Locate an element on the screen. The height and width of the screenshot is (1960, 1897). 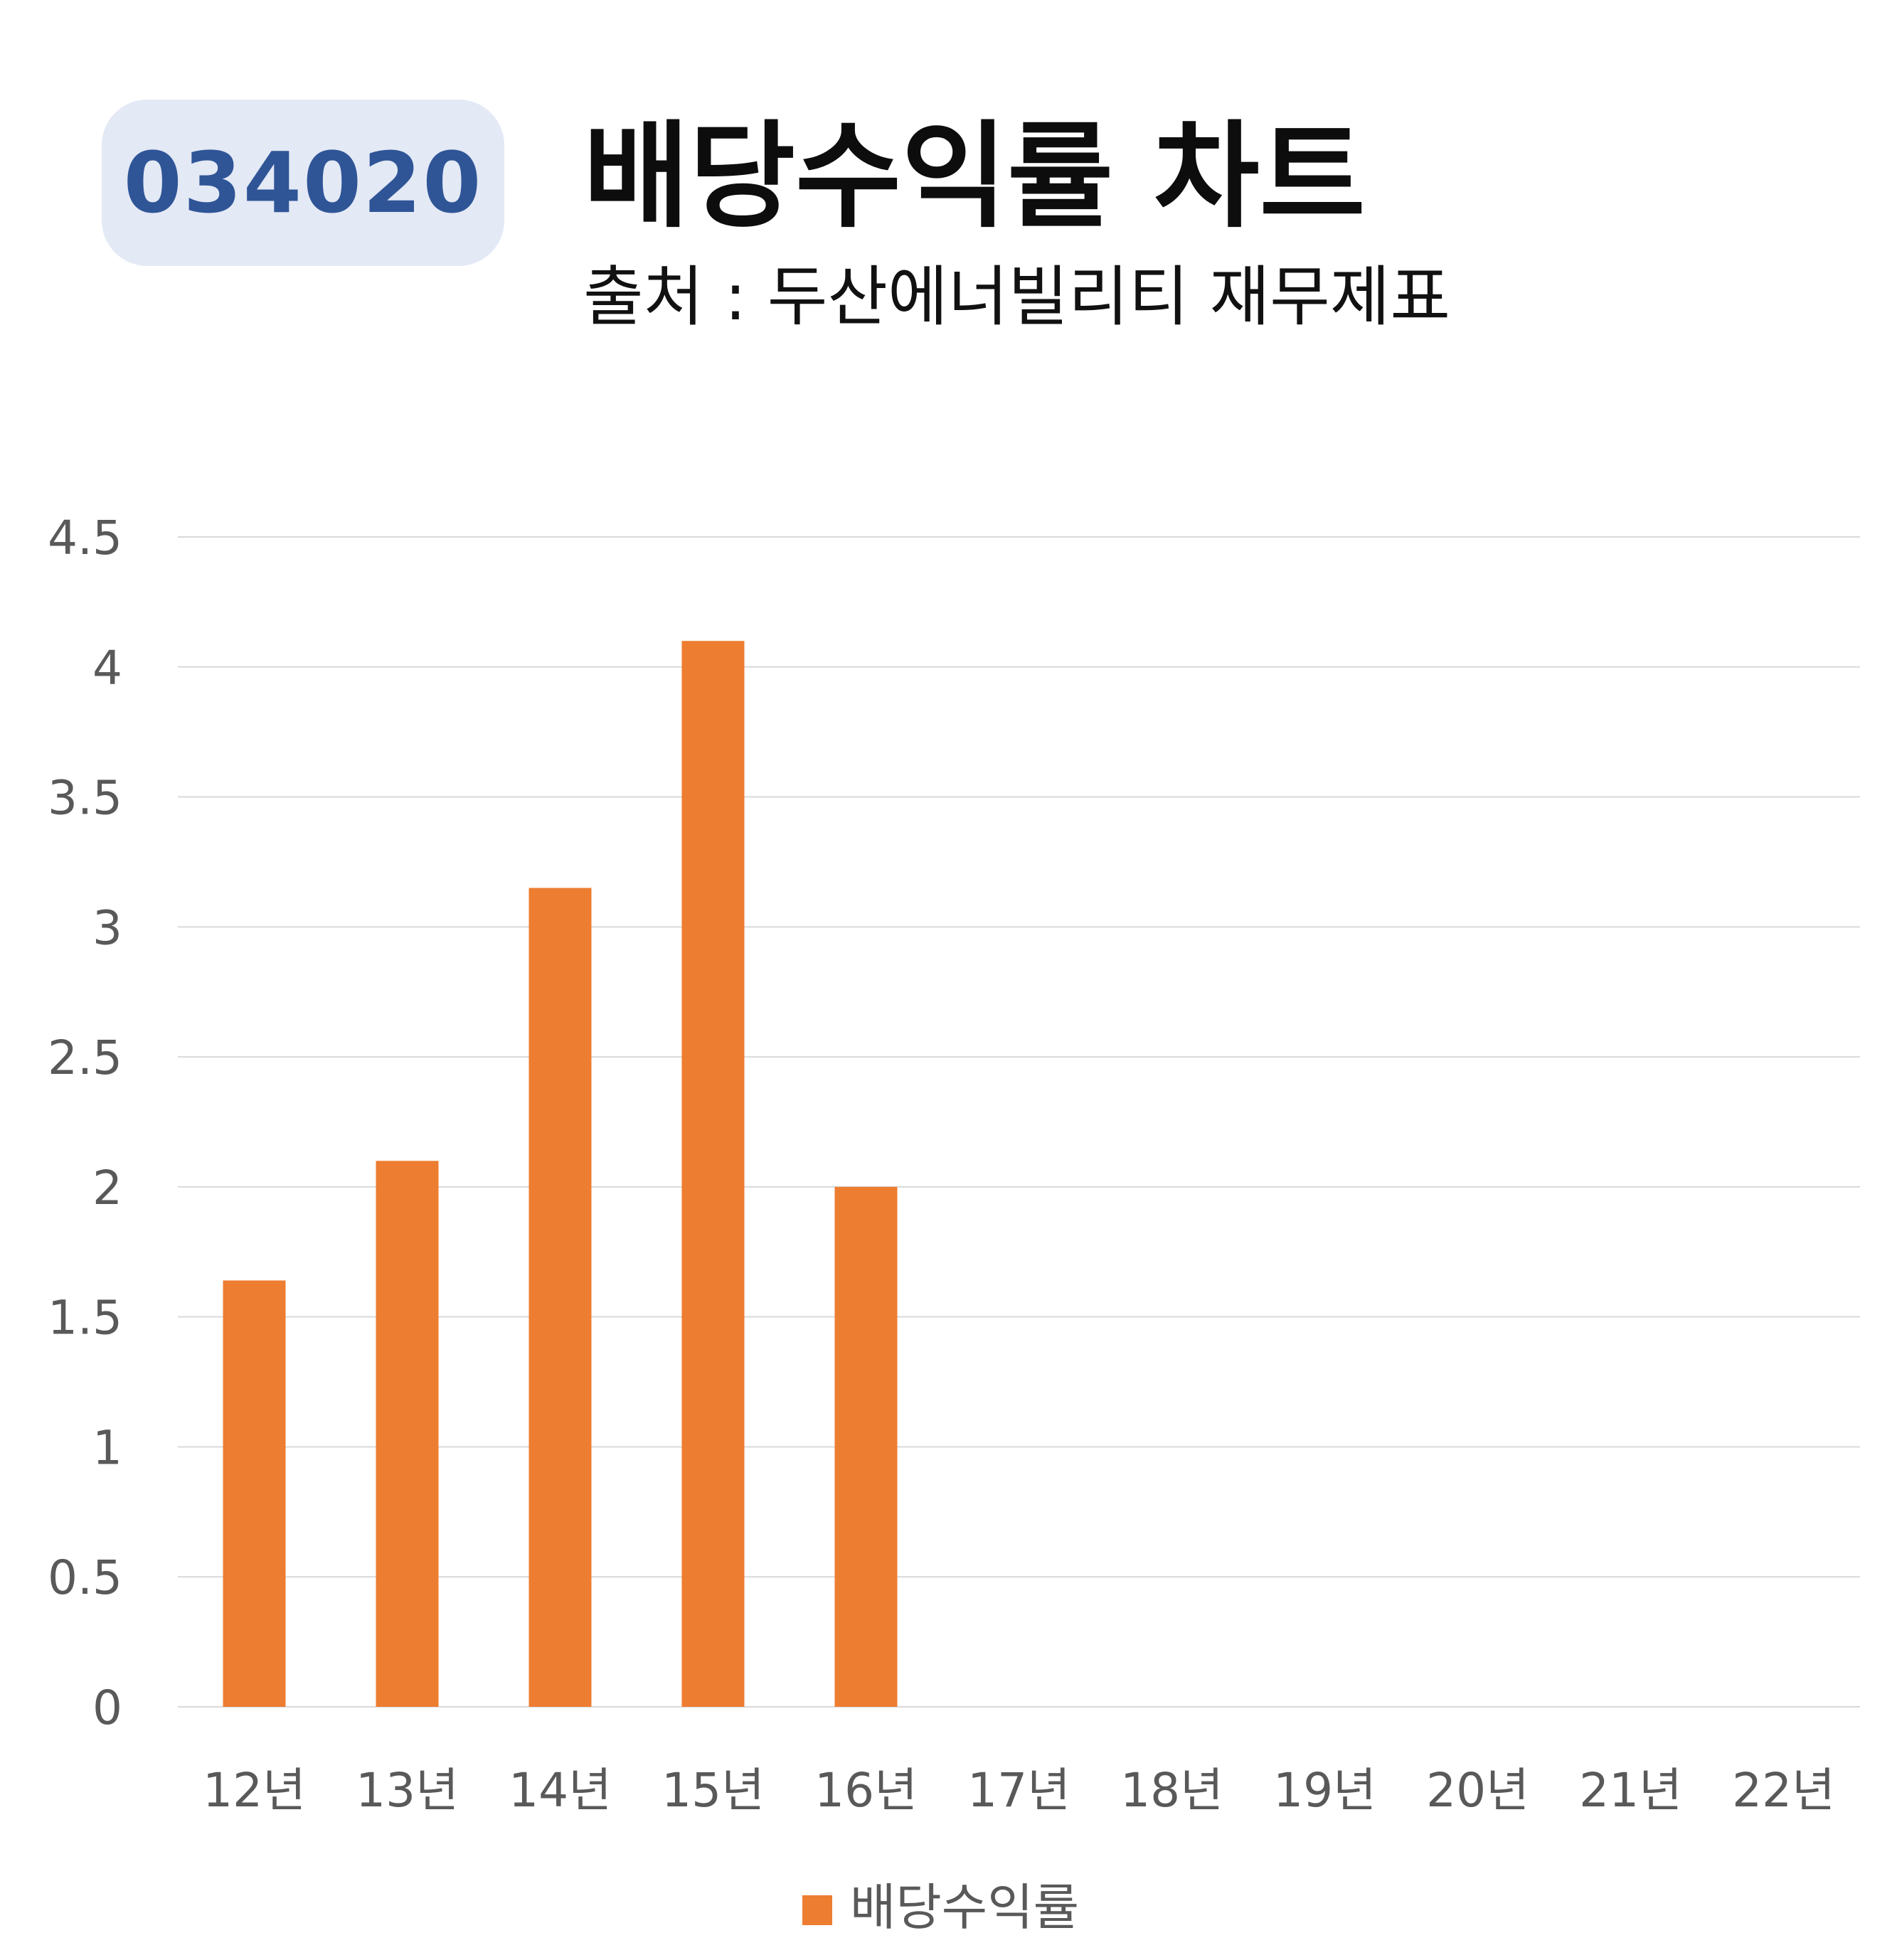
bar-15년 is located at coordinates (713, 1174).